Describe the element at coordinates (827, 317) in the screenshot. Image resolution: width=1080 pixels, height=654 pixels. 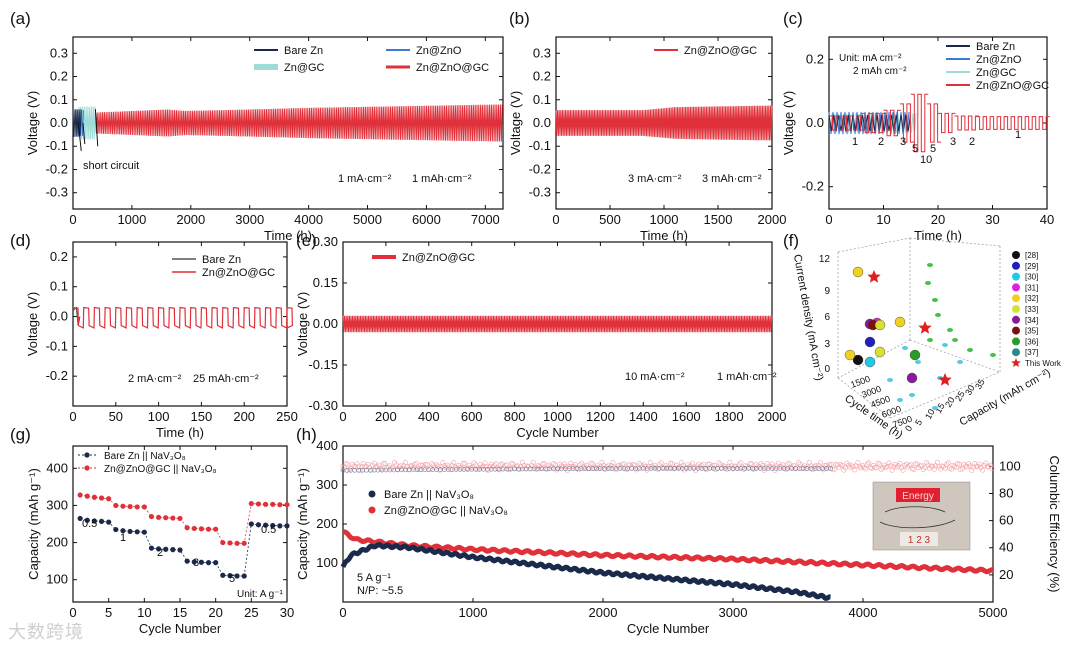
I see `z-tick-label: 6` at that location.